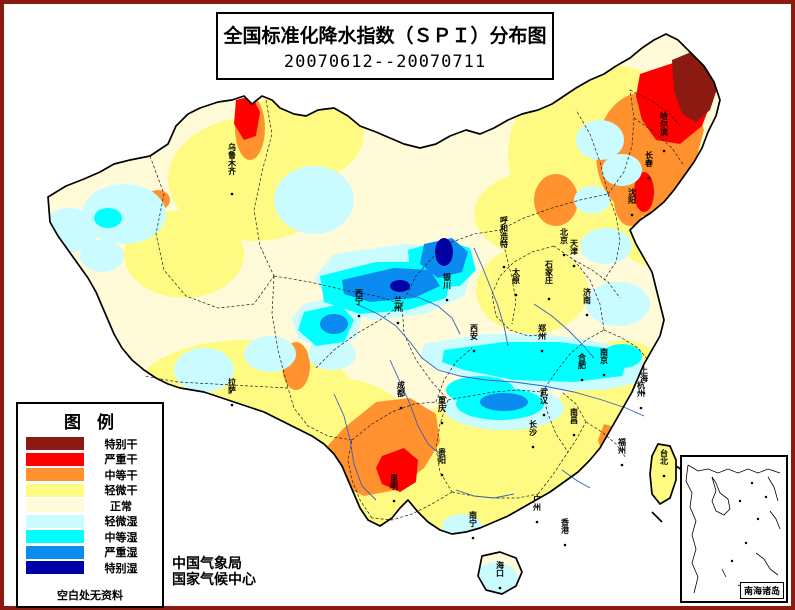 This screenshot has width=795, height=610. What do you see at coordinates (542, 338) in the screenshot?
I see `city-marker: 郑州` at bounding box center [542, 338].